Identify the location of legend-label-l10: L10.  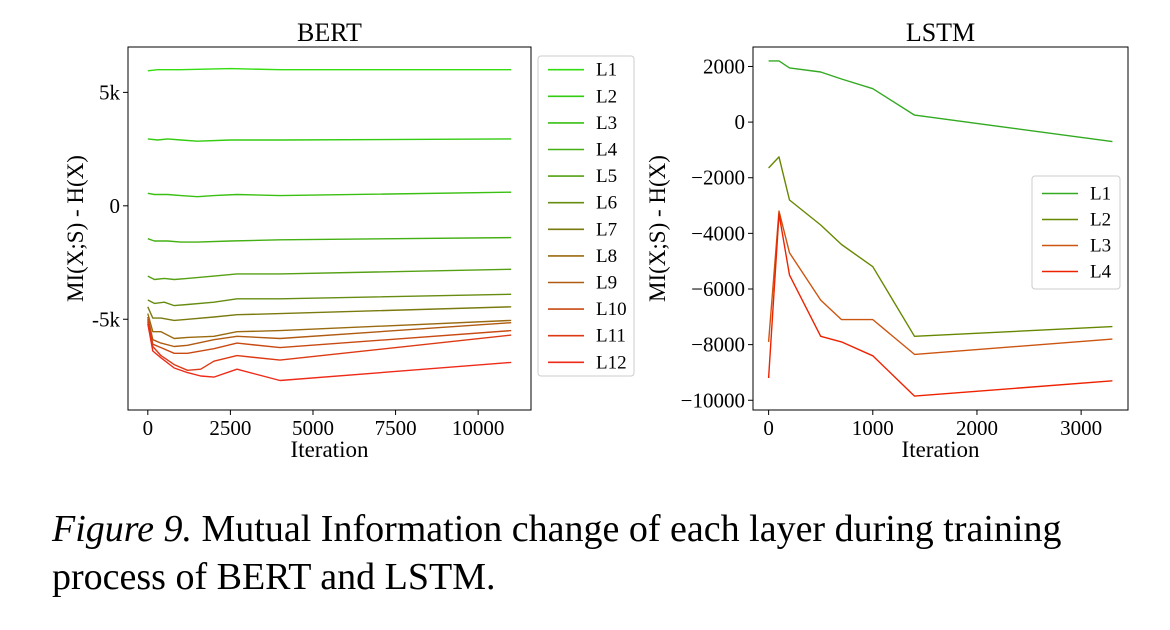
(611, 309).